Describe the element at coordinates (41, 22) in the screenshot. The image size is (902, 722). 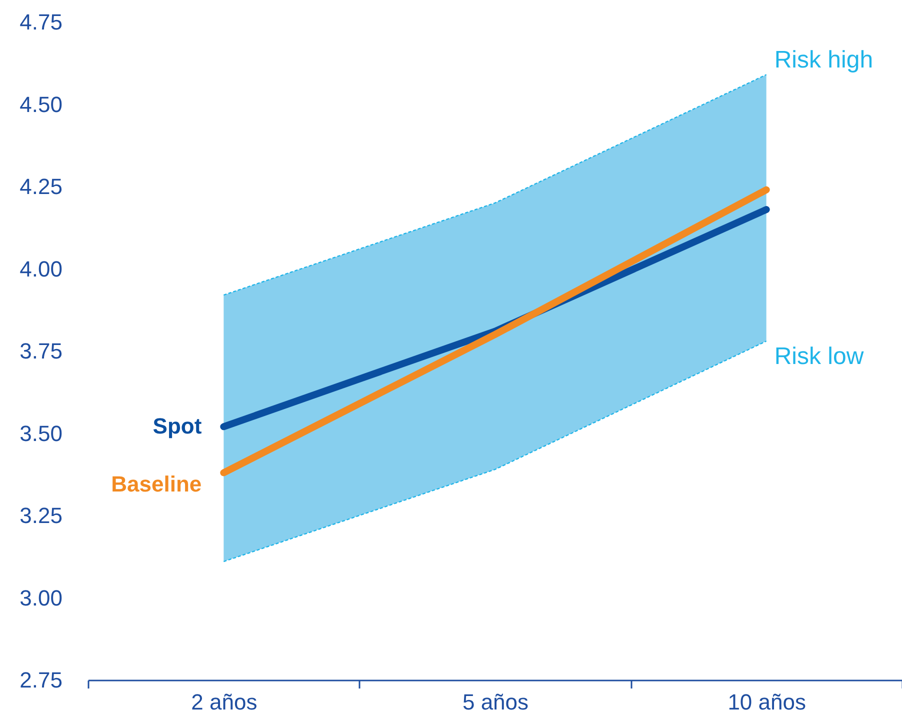
I see `y-tick-label: 4.75` at that location.